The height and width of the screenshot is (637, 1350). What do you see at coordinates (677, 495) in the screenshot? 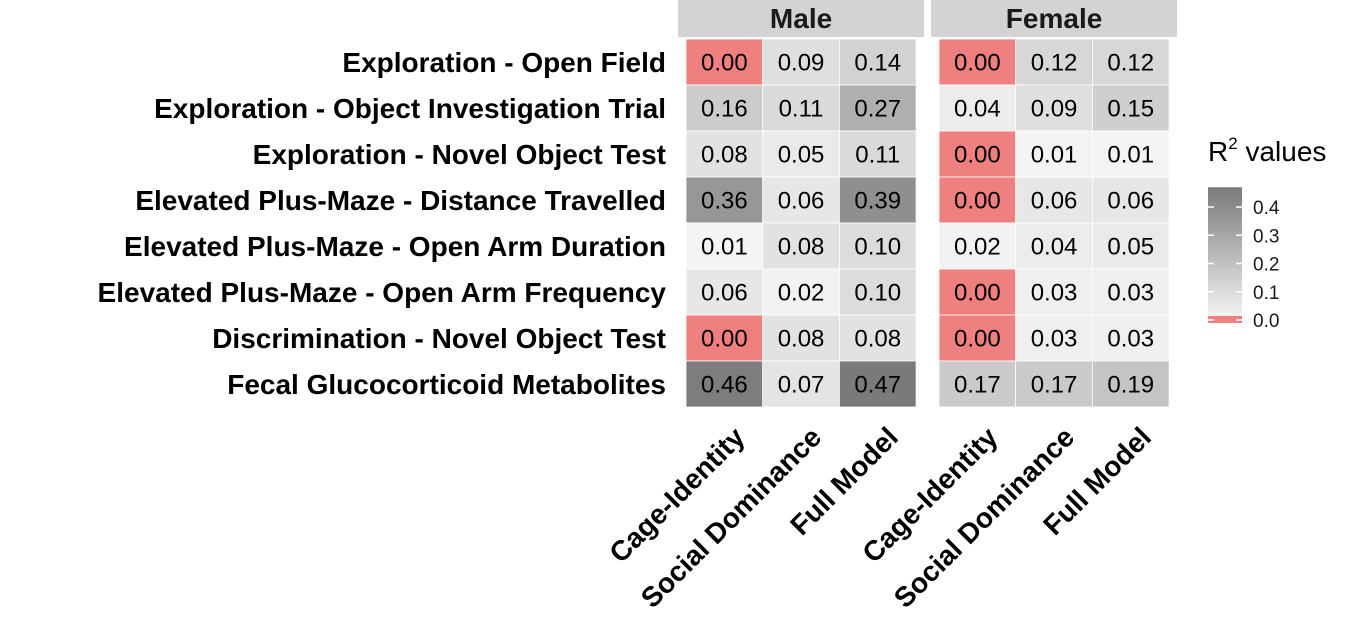
I see `column-label: Cage-Identity` at bounding box center [677, 495].